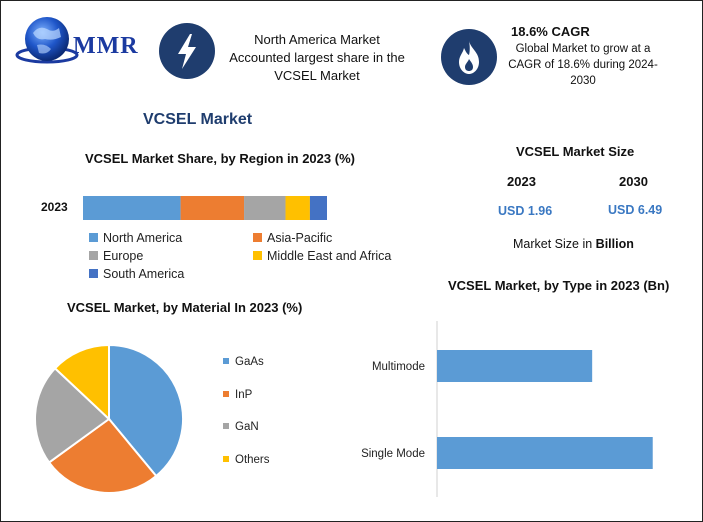 The height and width of the screenshot is (522, 703). What do you see at coordinates (300, 238) in the screenshot?
I see `legend-label: Asia-Pacific` at bounding box center [300, 238].